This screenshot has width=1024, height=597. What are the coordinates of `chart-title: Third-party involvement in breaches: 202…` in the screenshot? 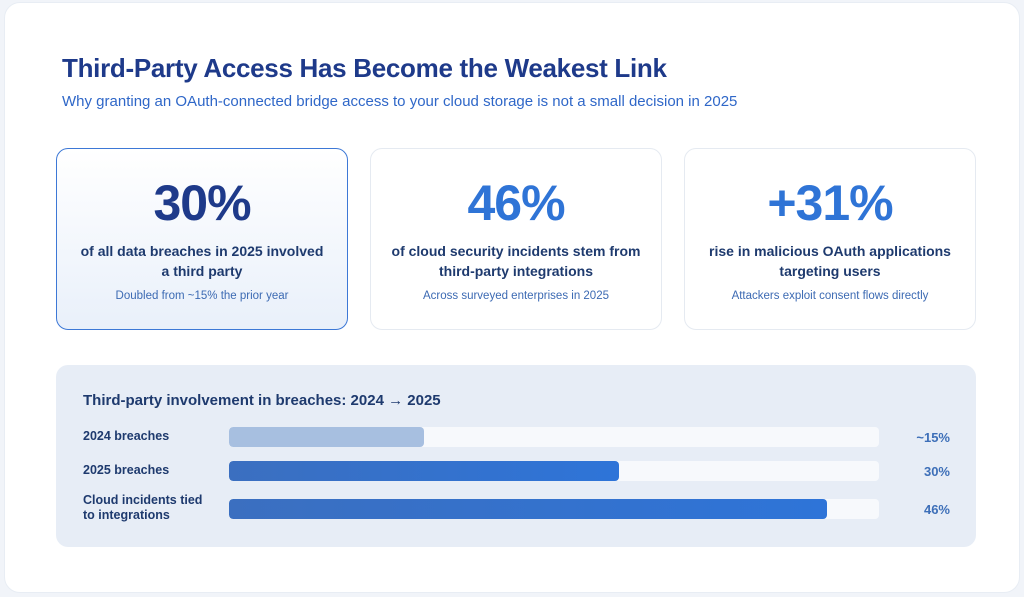 It's located at (262, 400).